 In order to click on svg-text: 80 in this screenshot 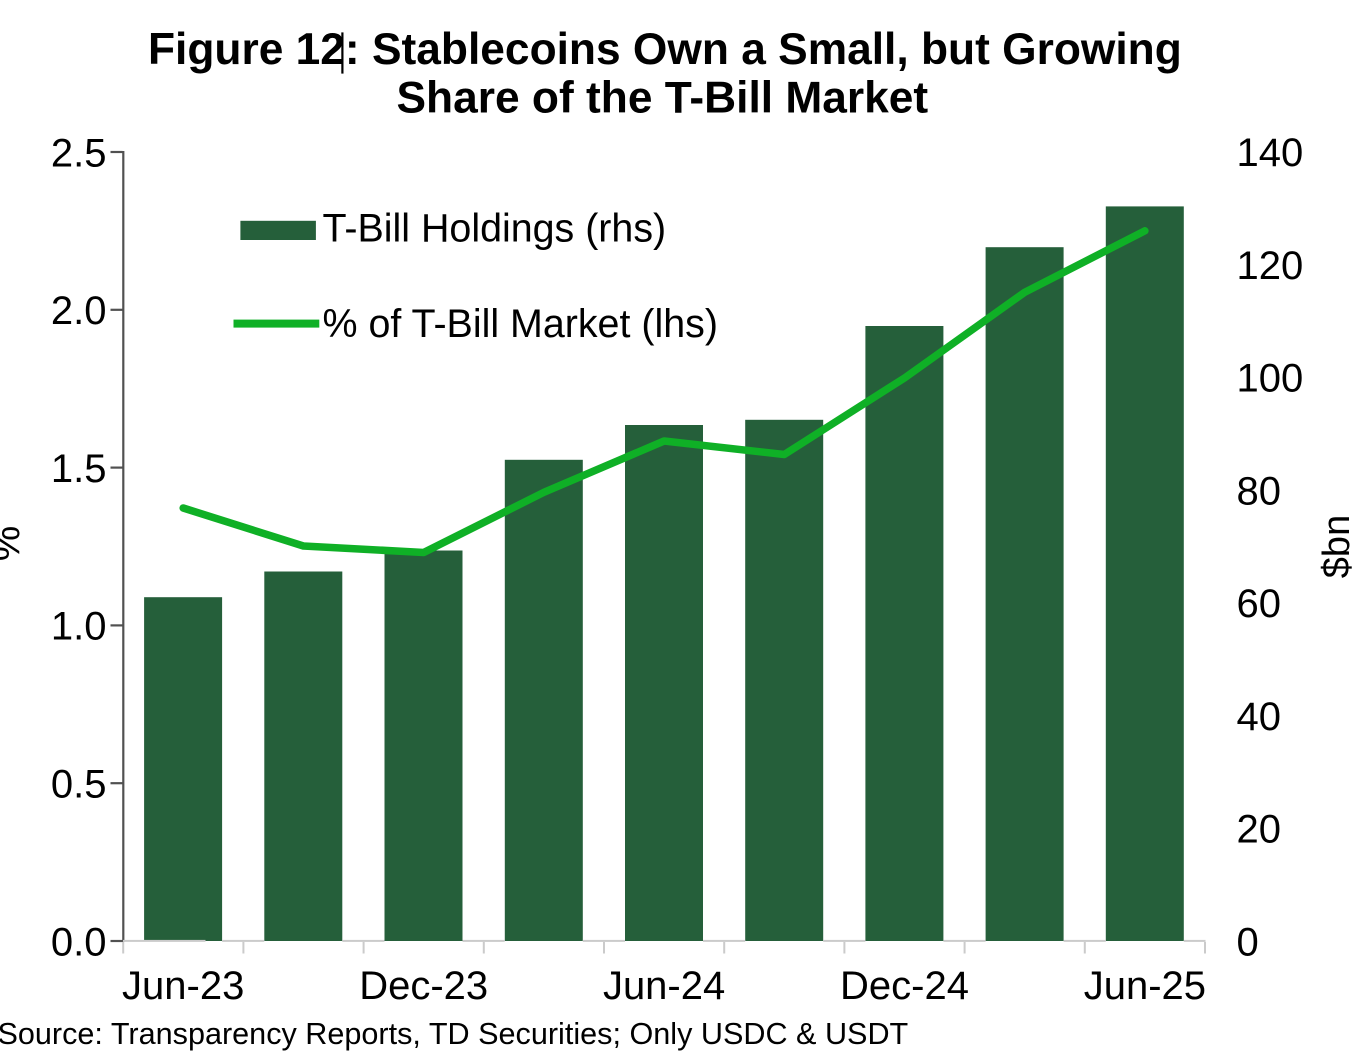, I will do `click(1259, 491)`.